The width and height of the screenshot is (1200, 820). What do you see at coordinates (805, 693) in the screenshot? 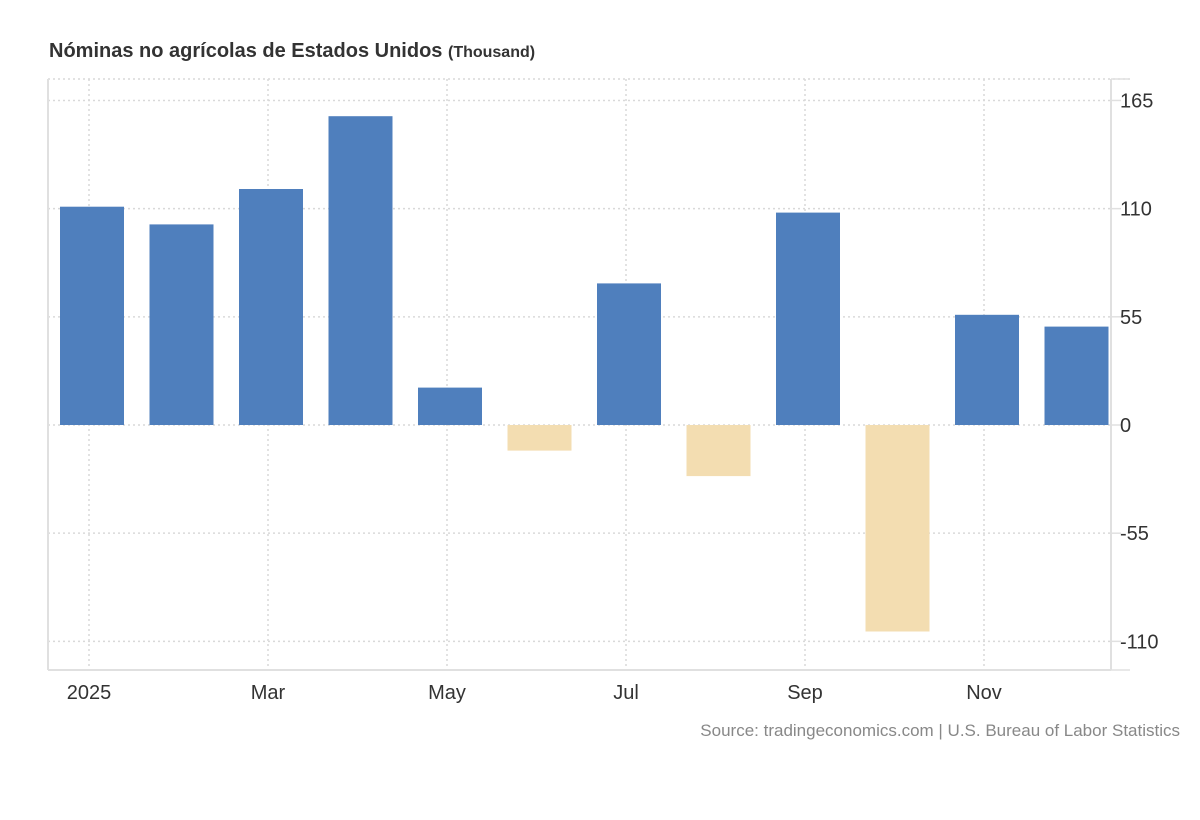
I see `x-tick-label: Sep` at bounding box center [805, 693].